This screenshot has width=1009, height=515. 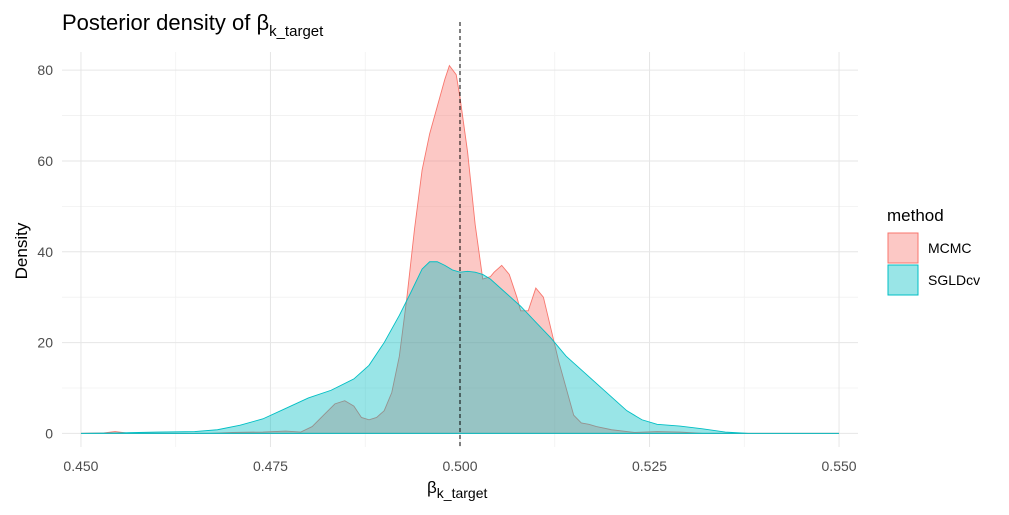 I want to click on y-tick-label: 0, so click(x=49, y=433).